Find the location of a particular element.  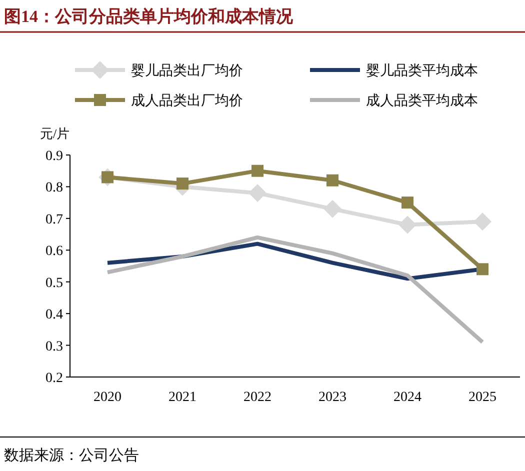

legend-label: 成人品类出厂均价 is located at coordinates (187, 101).